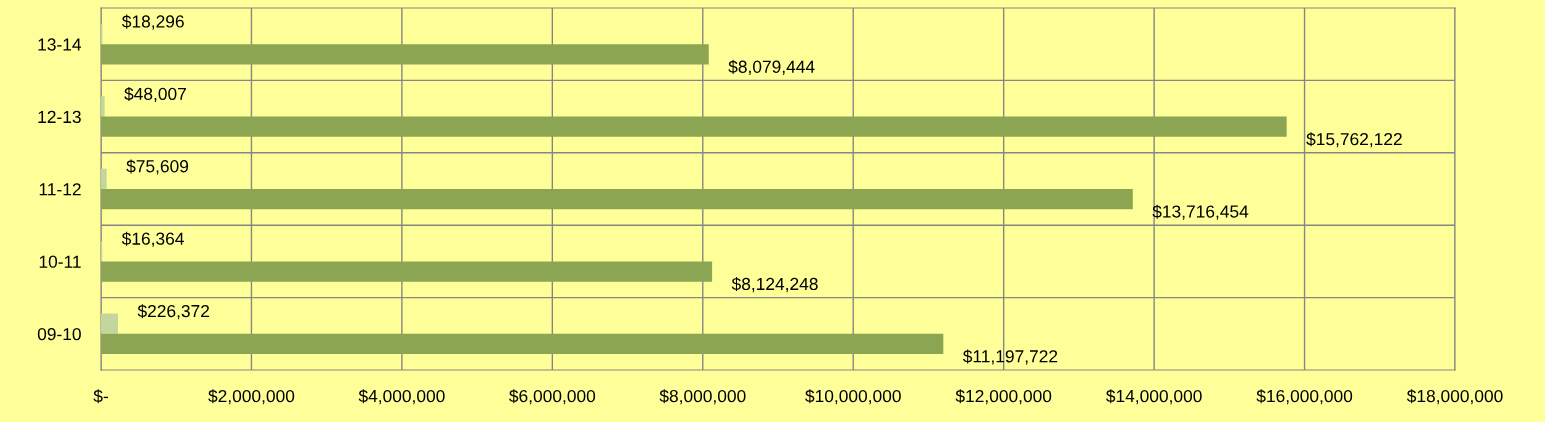 The height and width of the screenshot is (422, 1545). I want to click on data-label: $8,124,248, so click(774, 285).